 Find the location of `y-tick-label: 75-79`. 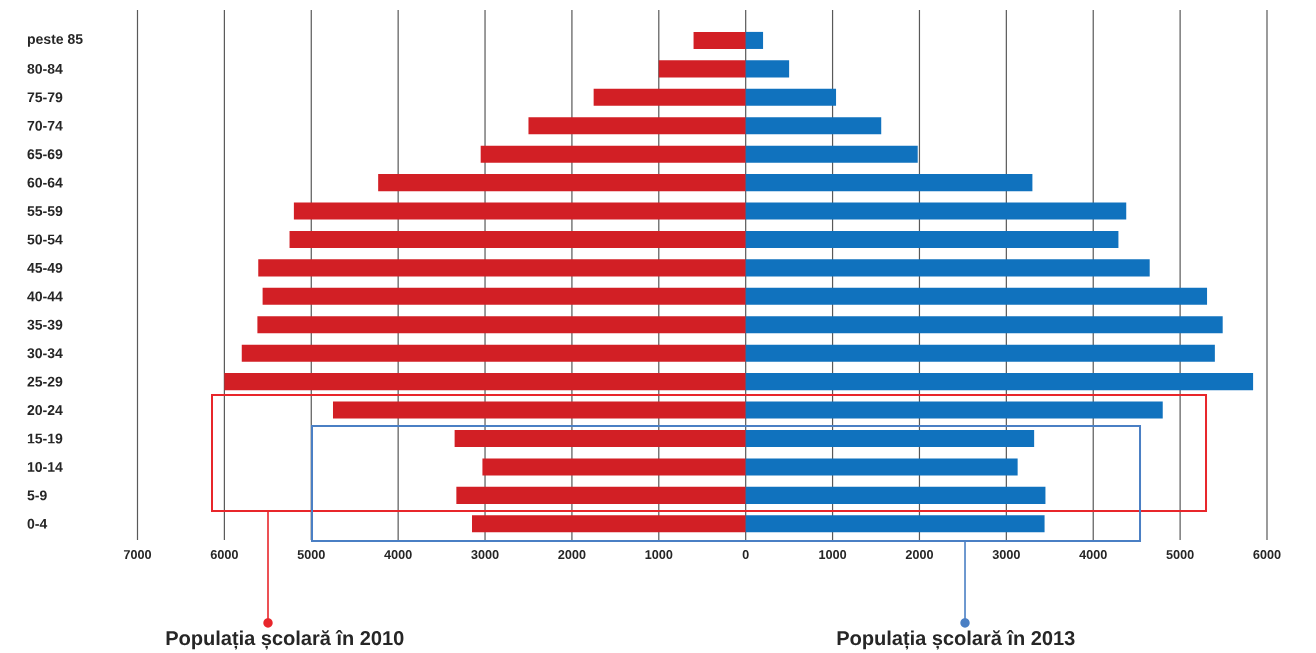

y-tick-label: 75-79 is located at coordinates (45, 97).